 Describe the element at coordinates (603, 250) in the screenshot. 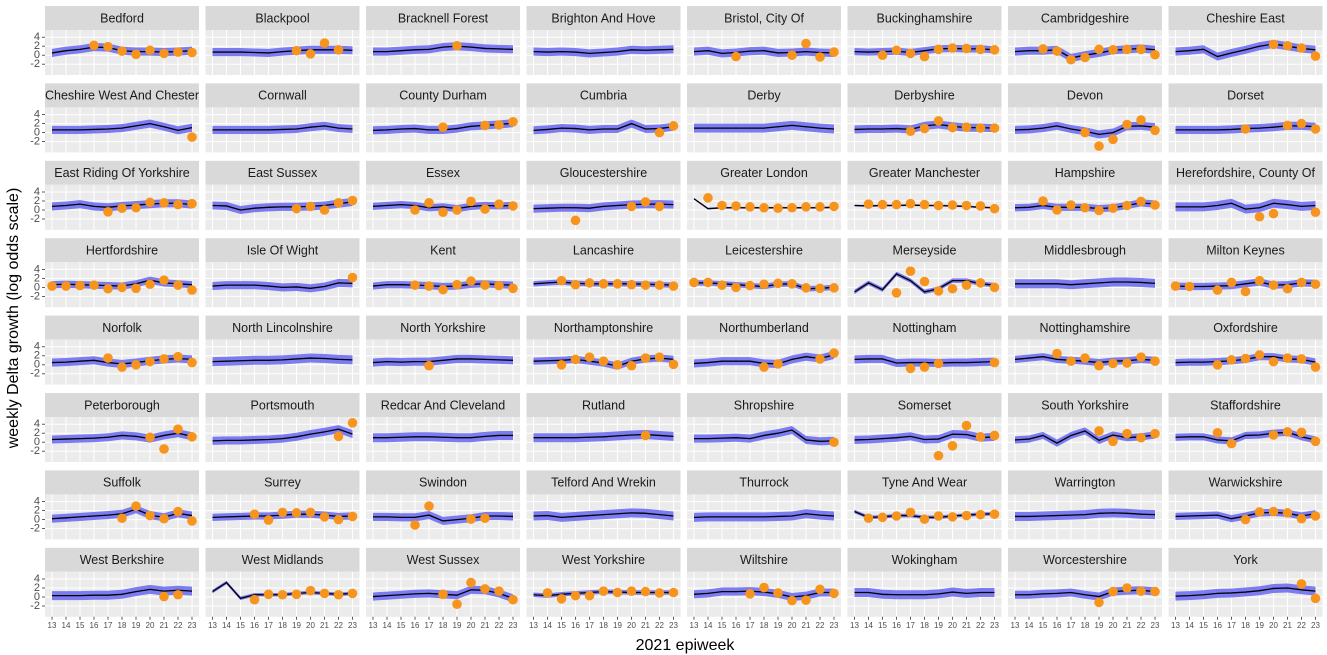

I see `strip-title: Lancashire` at that location.